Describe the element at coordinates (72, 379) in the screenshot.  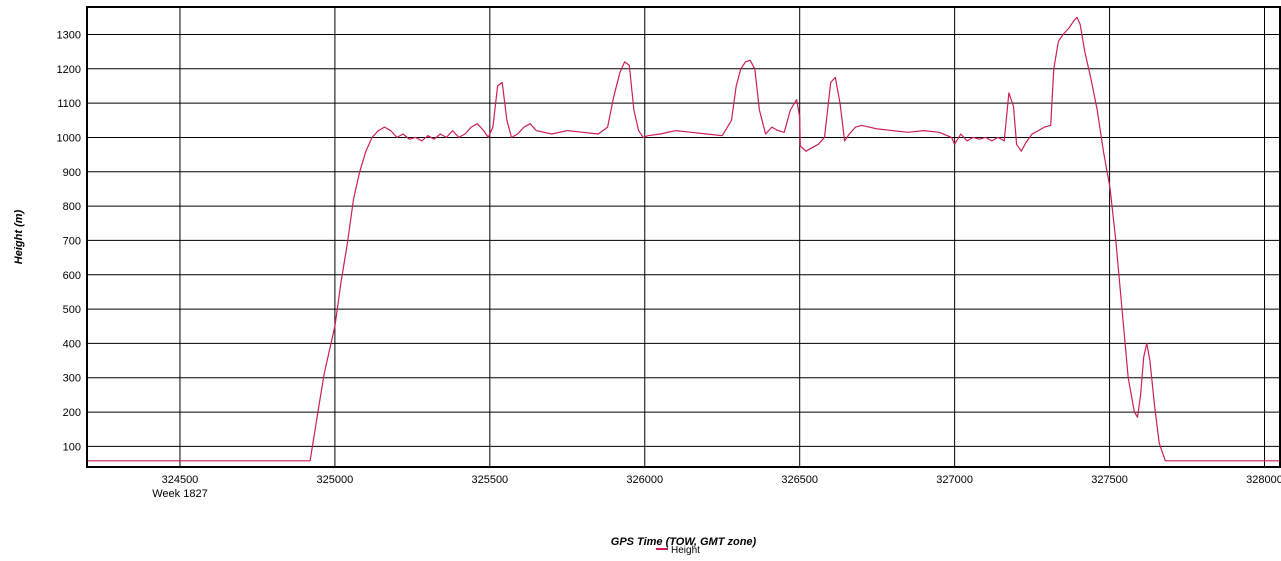
I see `y-tick-label: 300` at that location.